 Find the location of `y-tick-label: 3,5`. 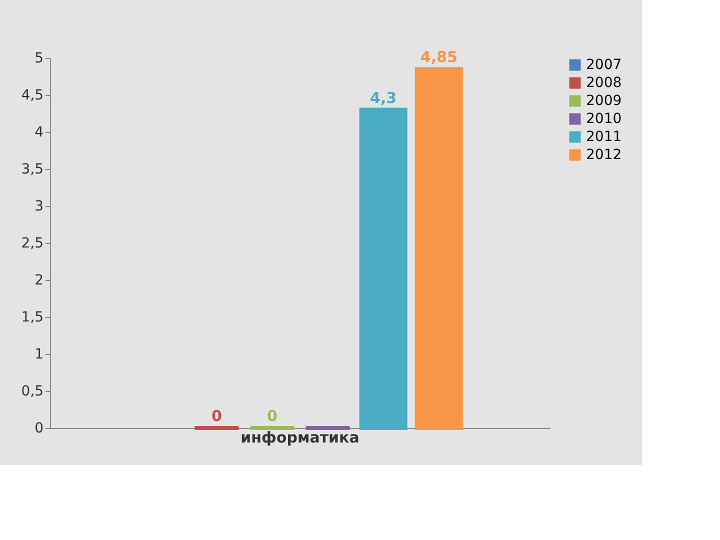

y-tick-label: 3,5 is located at coordinates (32, 170).